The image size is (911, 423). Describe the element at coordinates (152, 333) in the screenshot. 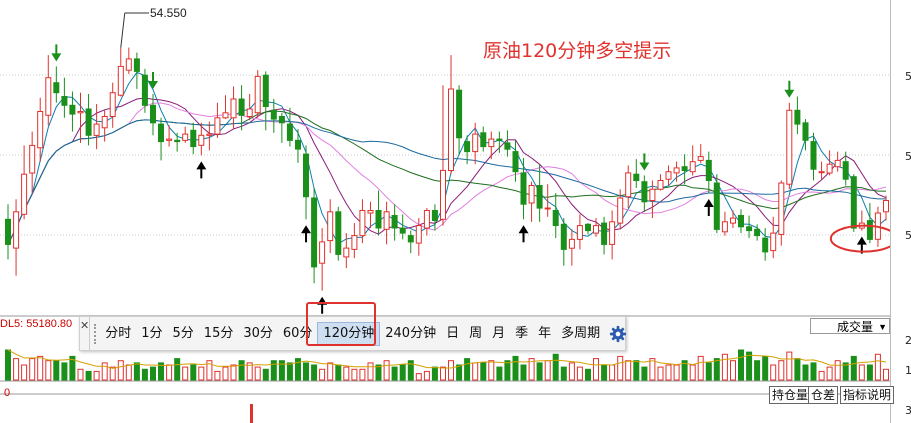

I see `tab-period: 1分` at that location.